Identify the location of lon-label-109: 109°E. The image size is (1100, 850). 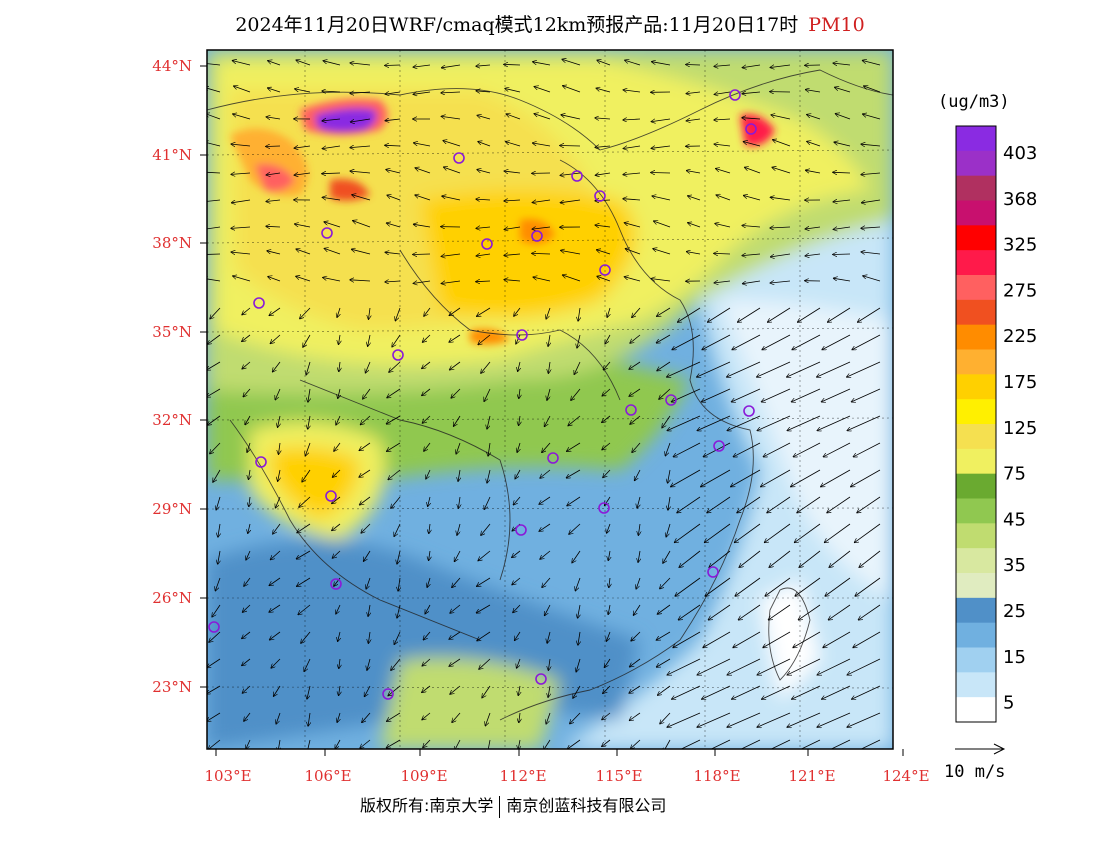
(423, 776).